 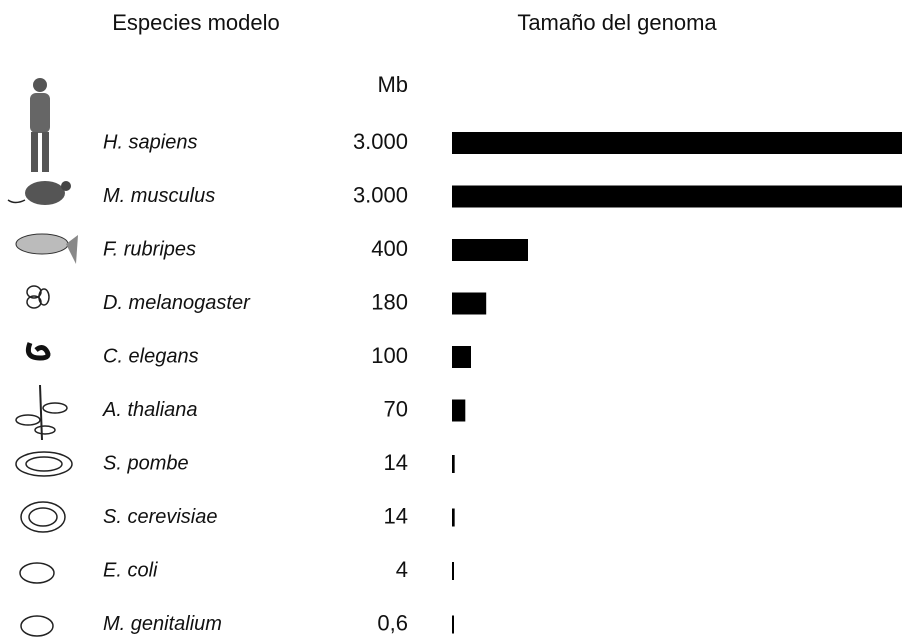 I want to click on fish-icon, so click(x=46, y=248).